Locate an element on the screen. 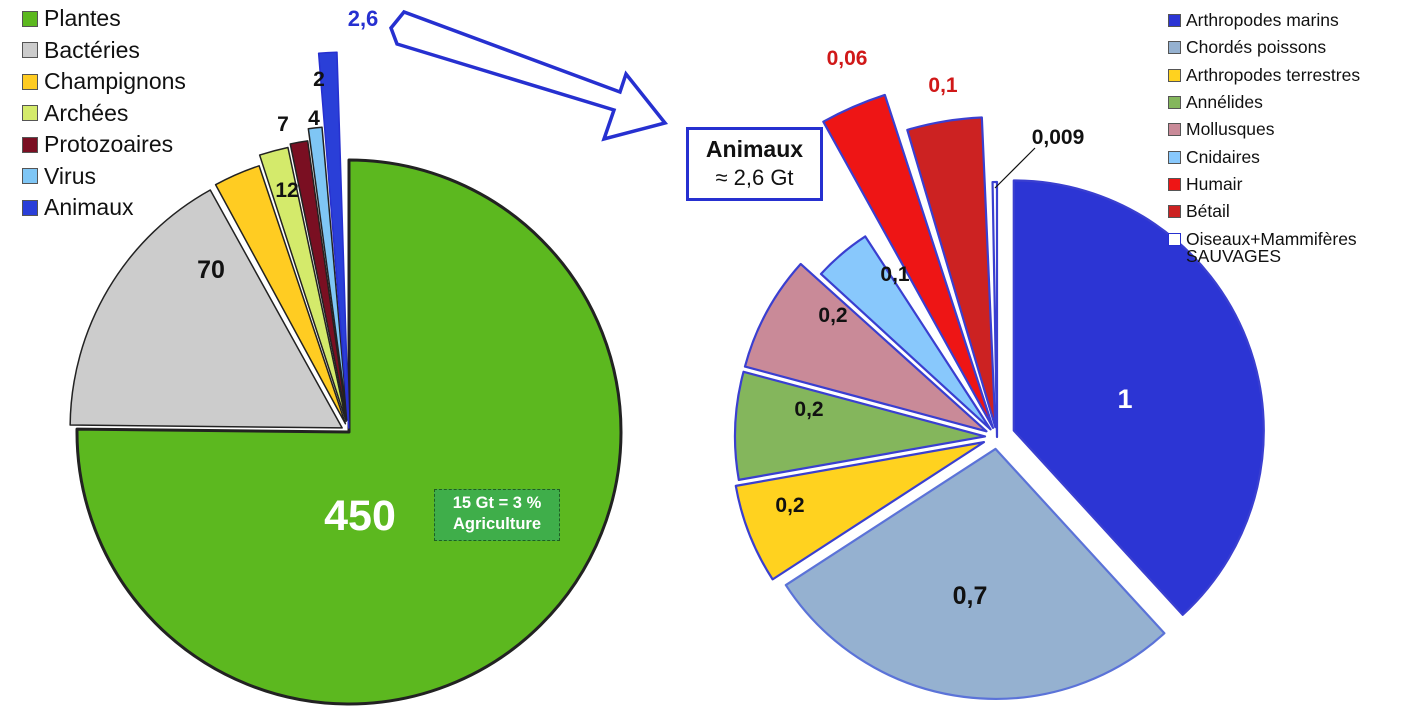 The height and width of the screenshot is (720, 1405). legend-right-swatch-arthropodes-marins is located at coordinates (1174, 21).